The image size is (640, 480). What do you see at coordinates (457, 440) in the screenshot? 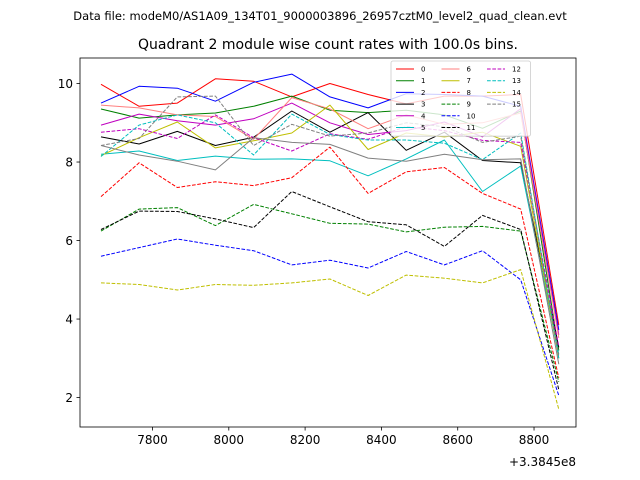
I see `x-tick-label: 8600` at bounding box center [457, 440].